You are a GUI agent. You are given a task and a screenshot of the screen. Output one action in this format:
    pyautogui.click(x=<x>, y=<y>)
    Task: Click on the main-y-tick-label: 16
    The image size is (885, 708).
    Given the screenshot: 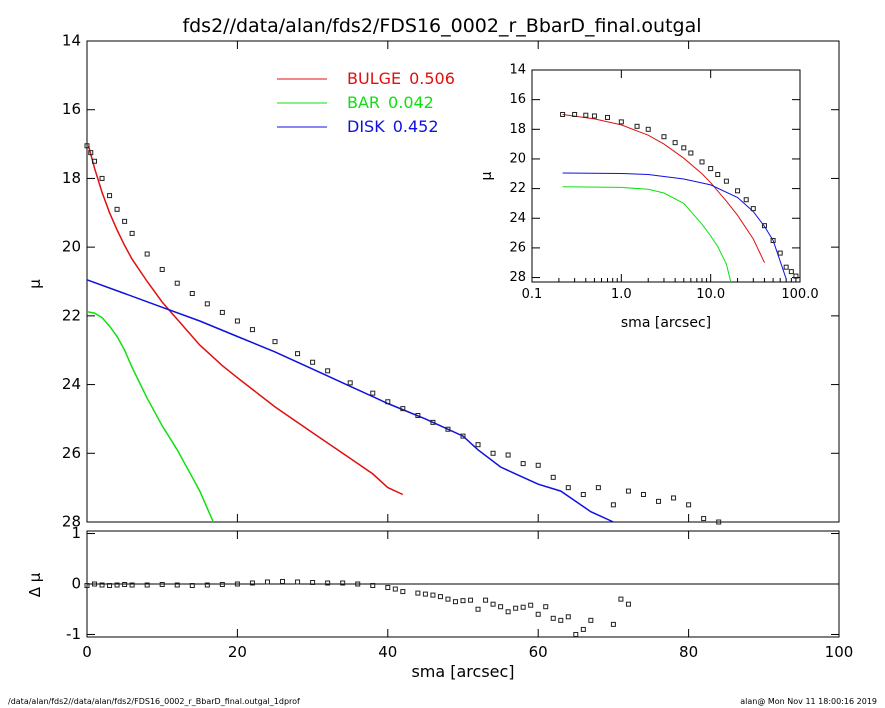 What is the action you would take?
    pyautogui.click(x=71, y=109)
    